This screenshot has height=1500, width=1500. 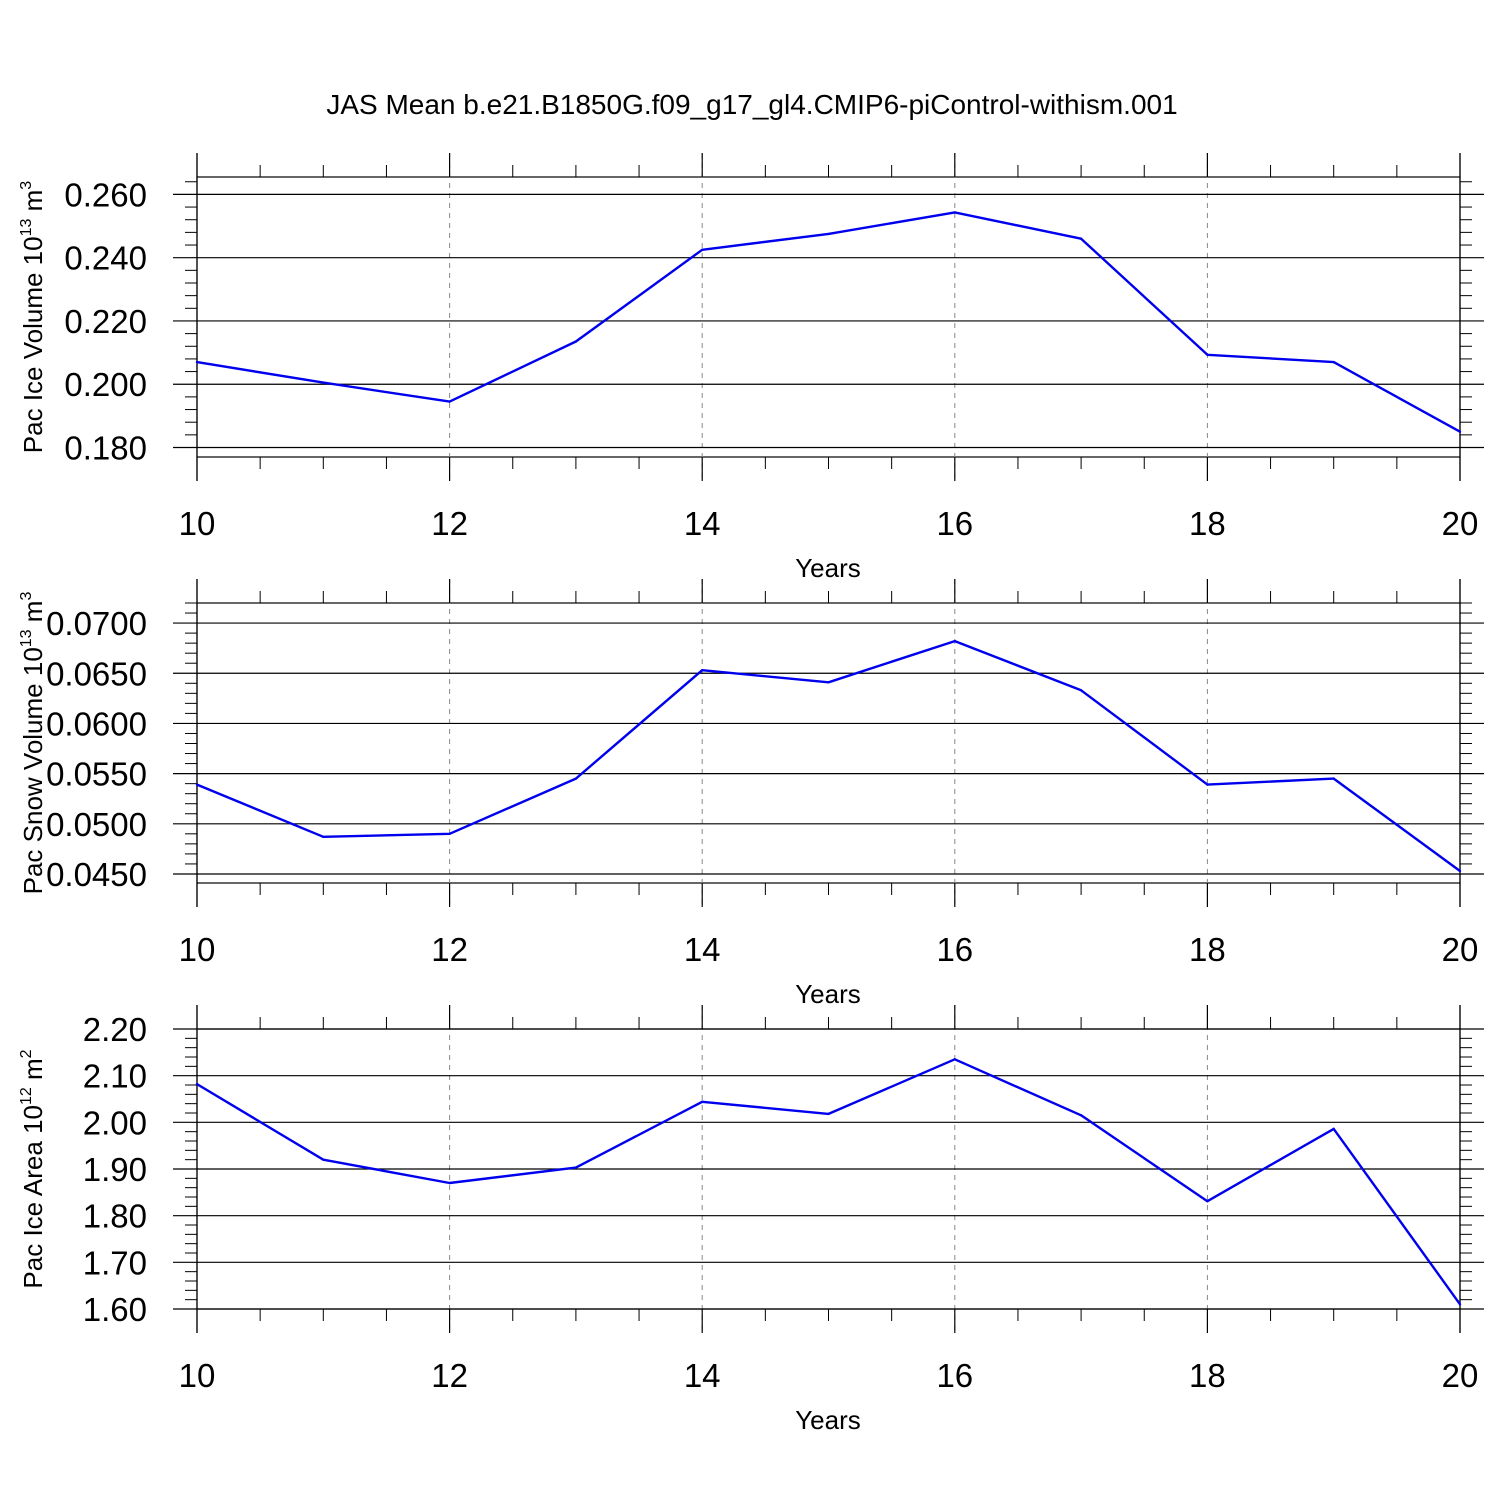 What do you see at coordinates (115, 1029) in the screenshot?
I see `y-tick-label: 2.20` at bounding box center [115, 1029].